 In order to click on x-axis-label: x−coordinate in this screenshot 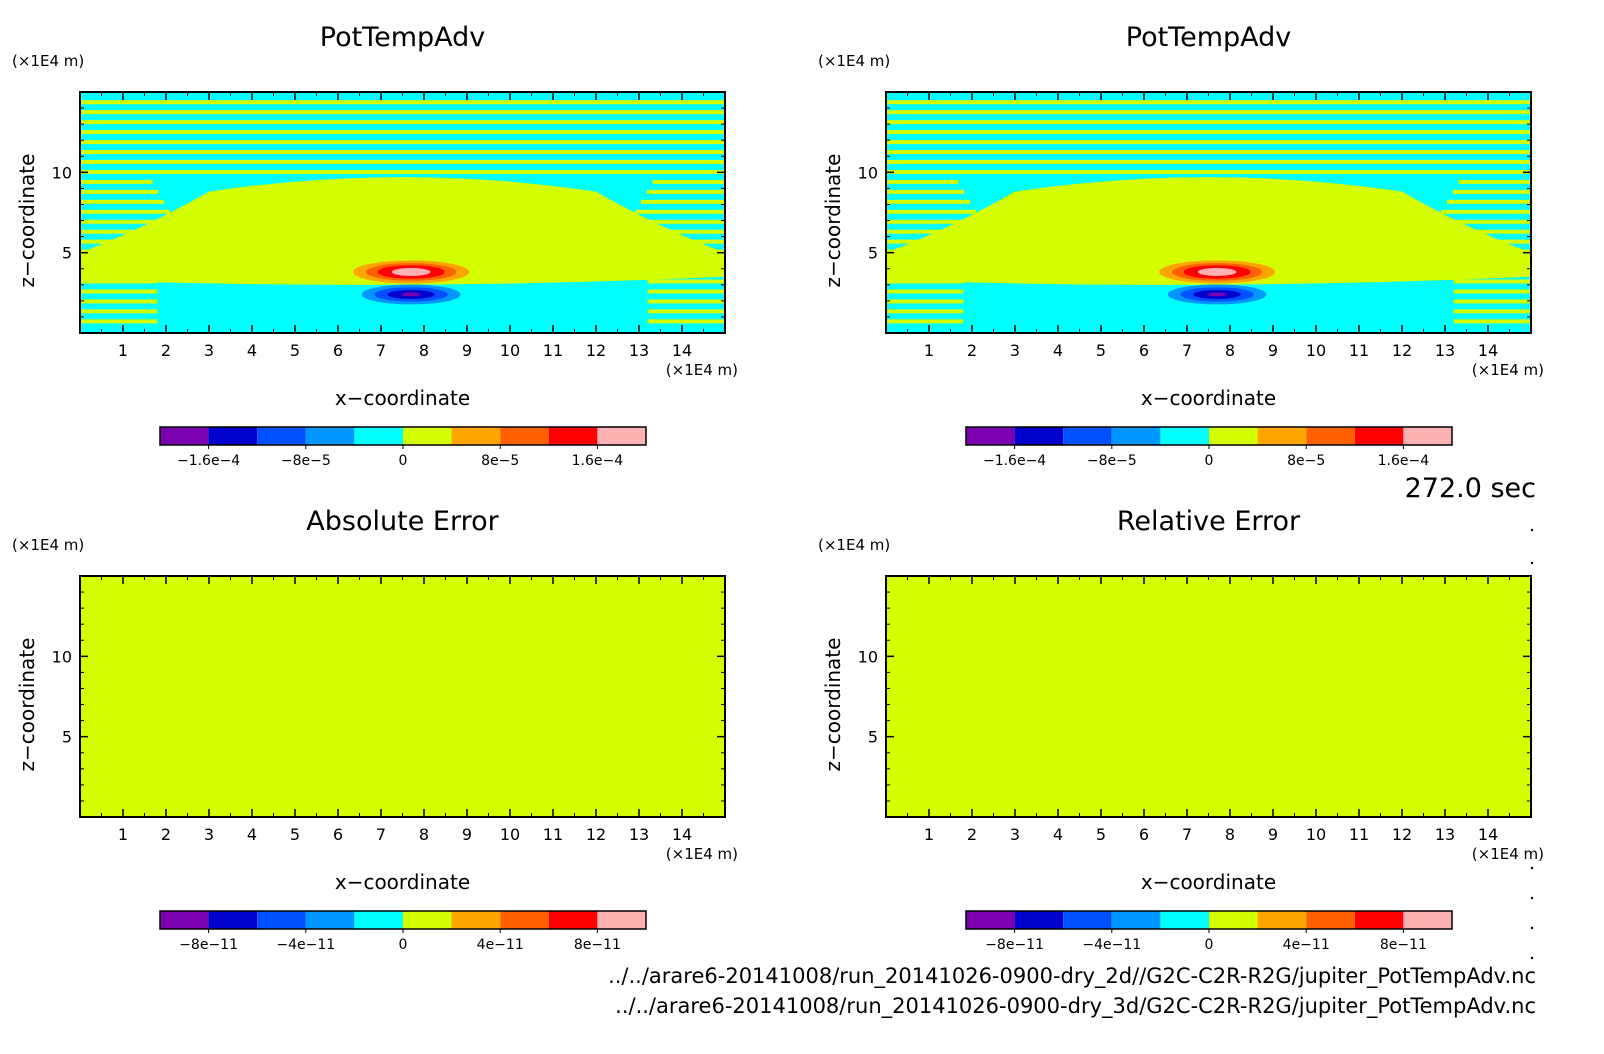, I will do `click(1208, 882)`.